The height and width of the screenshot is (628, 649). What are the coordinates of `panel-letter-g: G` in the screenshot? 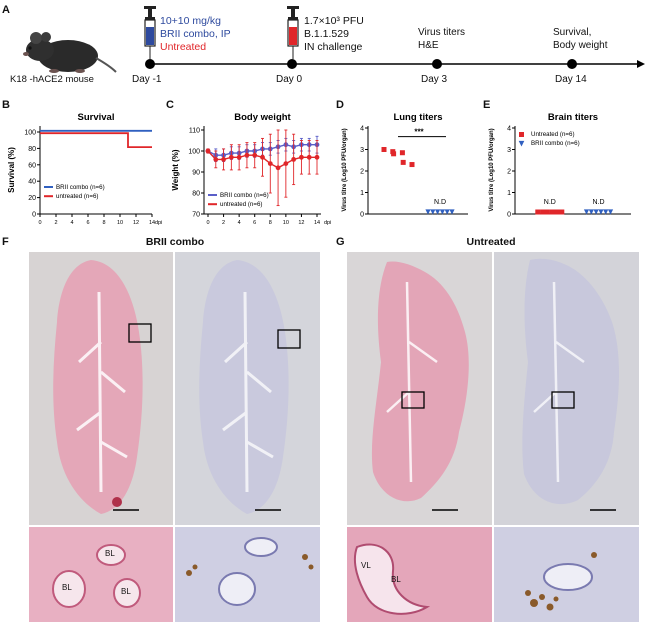 It's located at (340, 242).